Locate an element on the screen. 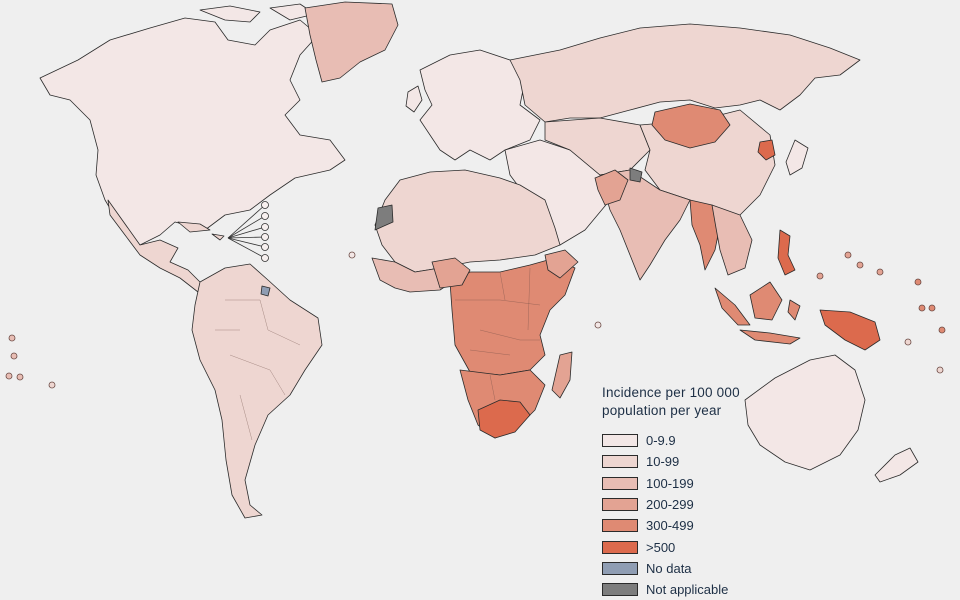 This screenshot has height=600, width=960. region-japan is located at coordinates (797, 157).